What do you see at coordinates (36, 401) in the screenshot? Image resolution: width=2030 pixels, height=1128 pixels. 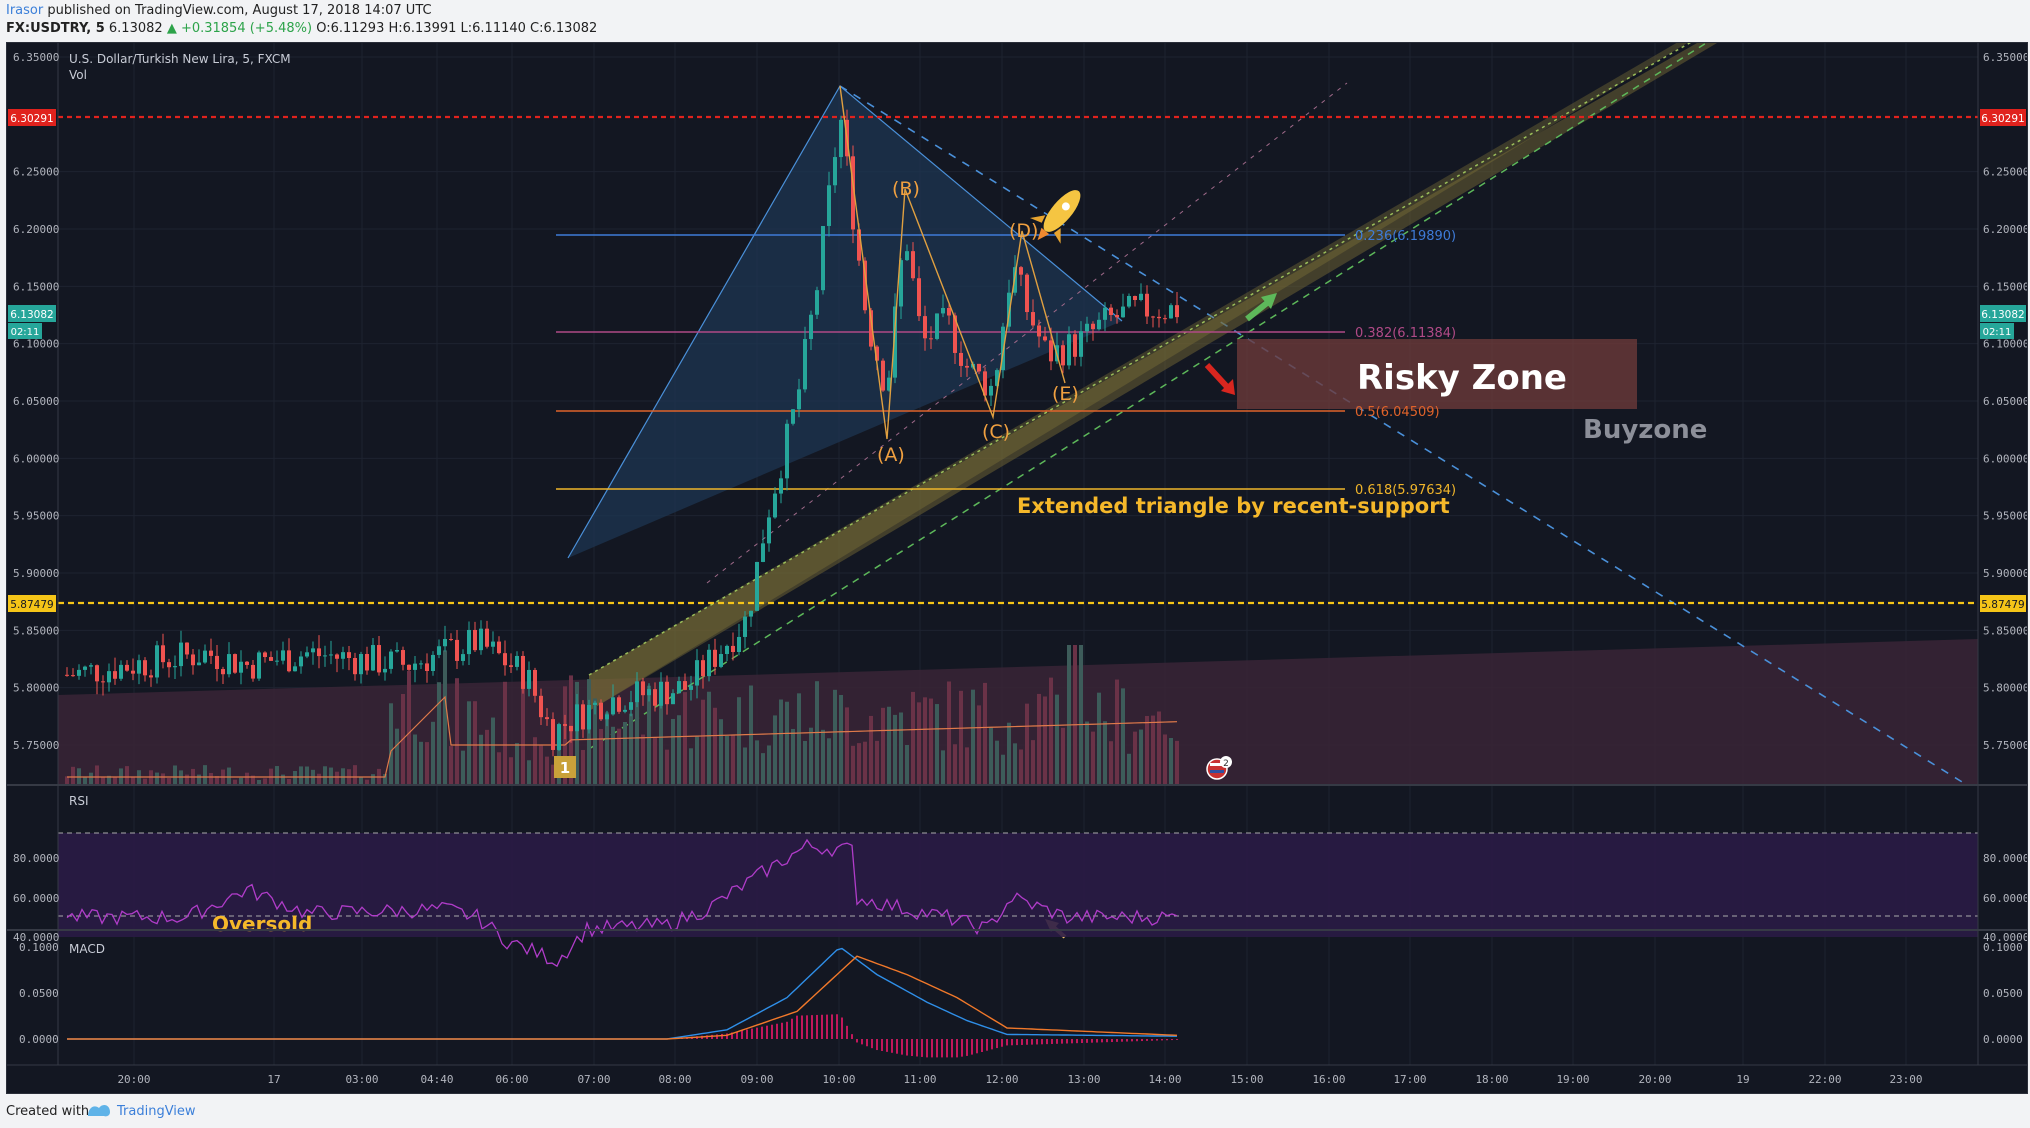 I see `price-tick-left: 6.05000` at bounding box center [36, 401].